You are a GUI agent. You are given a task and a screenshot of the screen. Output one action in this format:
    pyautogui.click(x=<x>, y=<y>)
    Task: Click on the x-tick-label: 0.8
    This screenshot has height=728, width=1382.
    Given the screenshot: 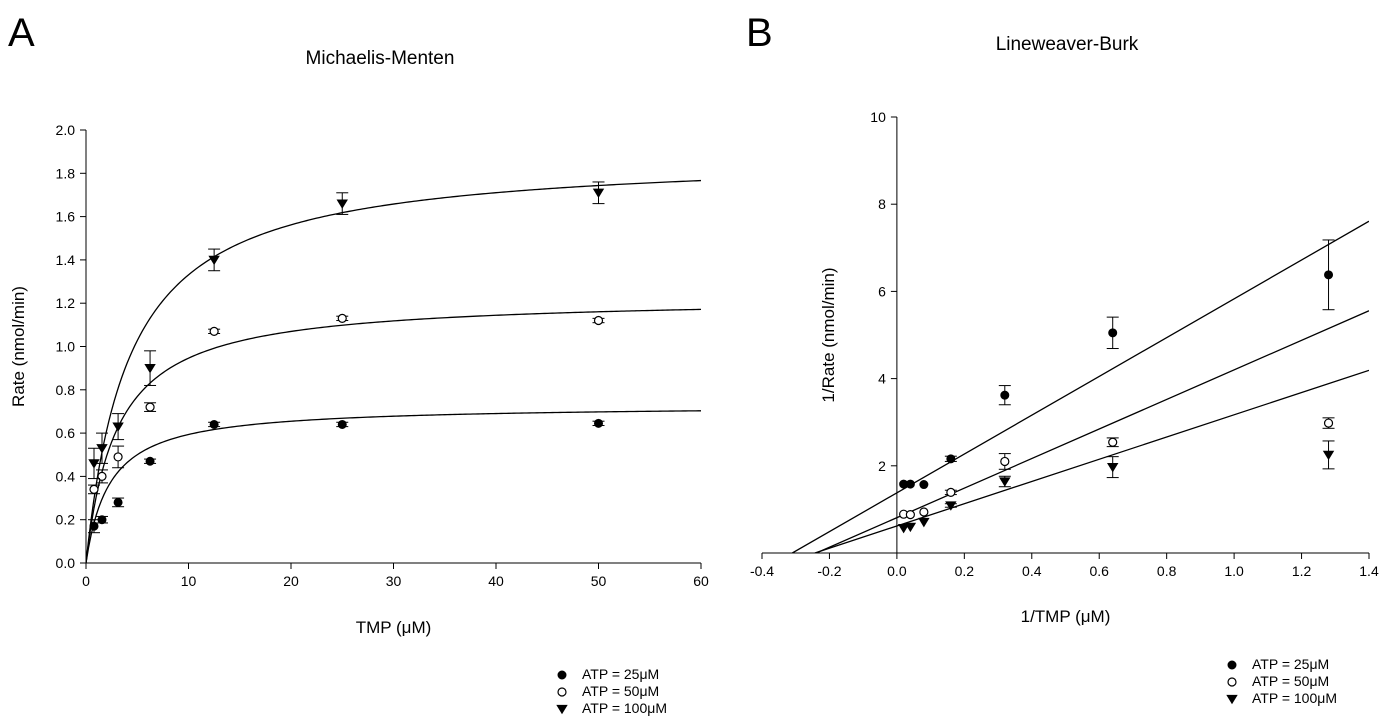 What is the action you would take?
    pyautogui.click(x=1167, y=571)
    